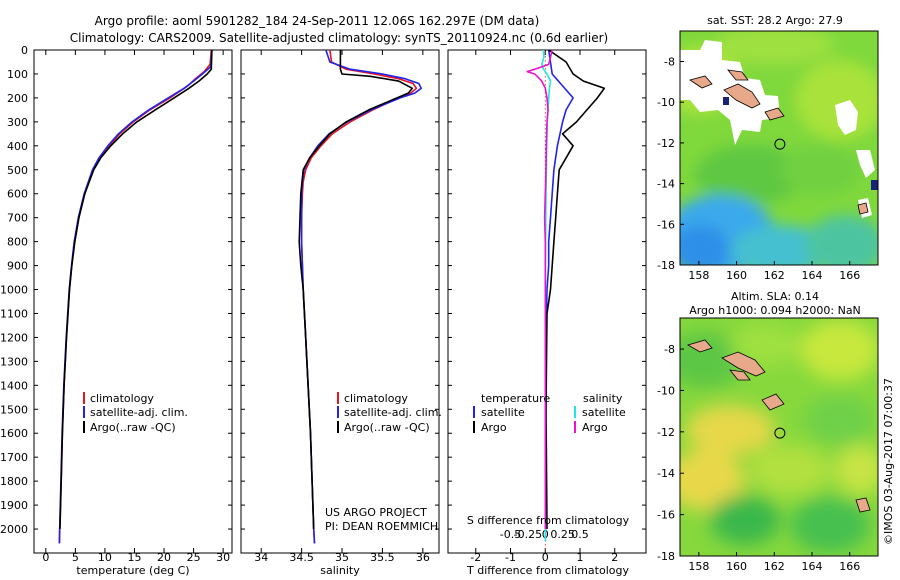  I want to click on legend-t-argo-label: Argo, so click(494, 427).